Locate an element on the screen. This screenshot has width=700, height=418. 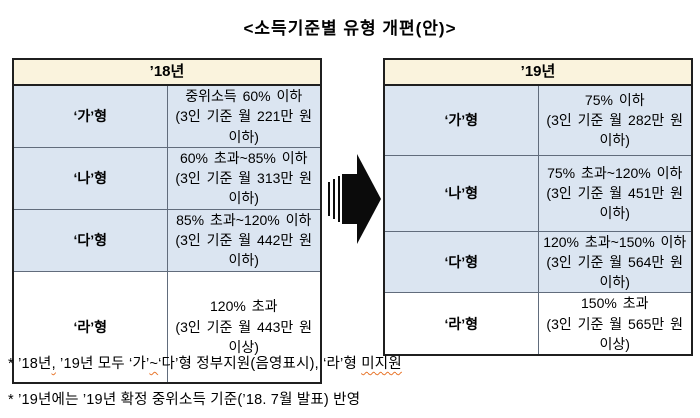
table-2018-row-ra-criteria: 120% 초과 (3인 기준 월 443만 원 이상) is located at coordinates (244, 327).